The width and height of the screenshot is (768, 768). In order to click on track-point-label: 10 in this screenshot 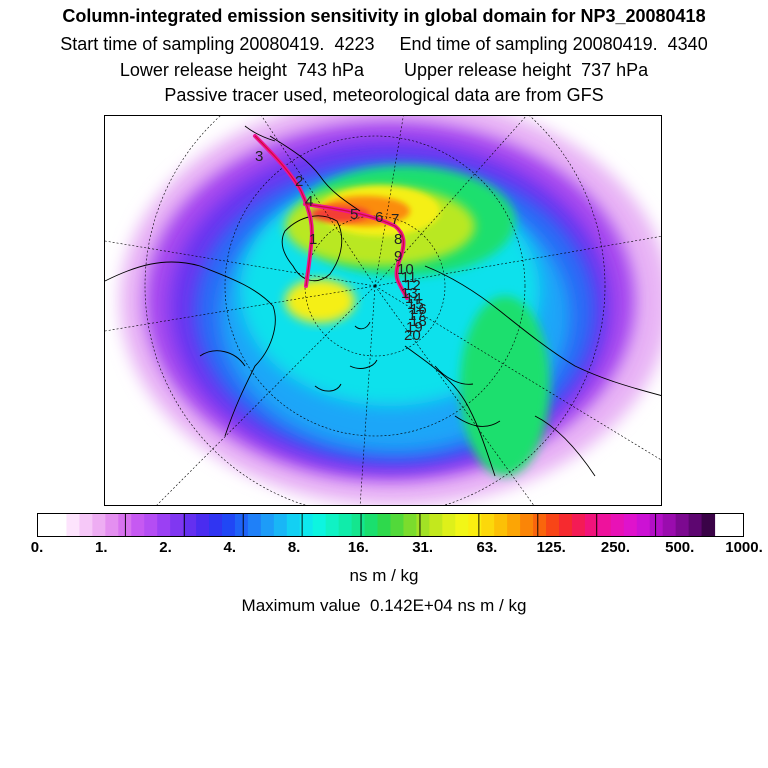, I will do `click(405, 269)`.